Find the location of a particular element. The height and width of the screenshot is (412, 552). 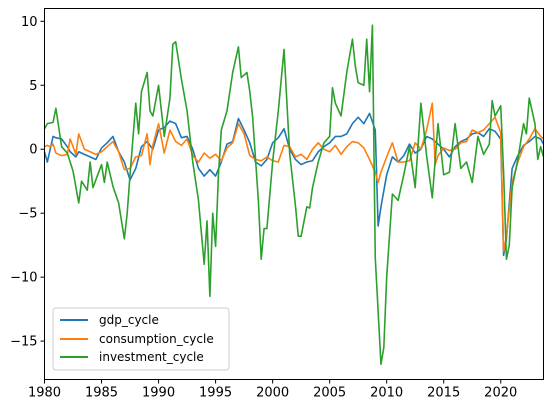

y-tick-label: 10 is located at coordinates (29, 22).